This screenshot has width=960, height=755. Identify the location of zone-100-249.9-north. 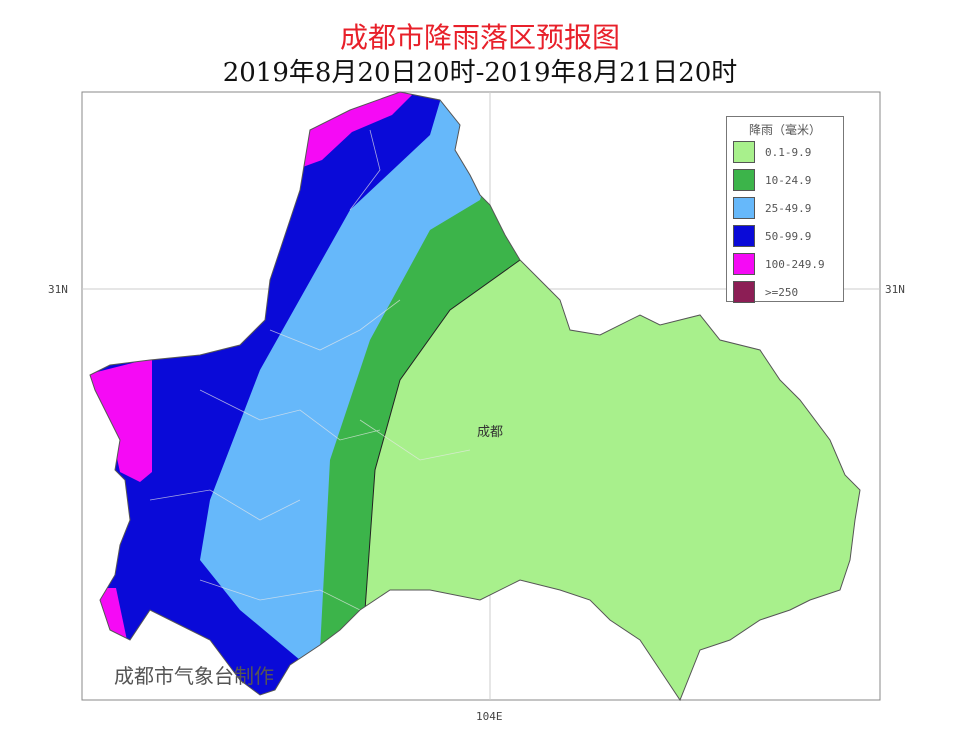
(356, 130).